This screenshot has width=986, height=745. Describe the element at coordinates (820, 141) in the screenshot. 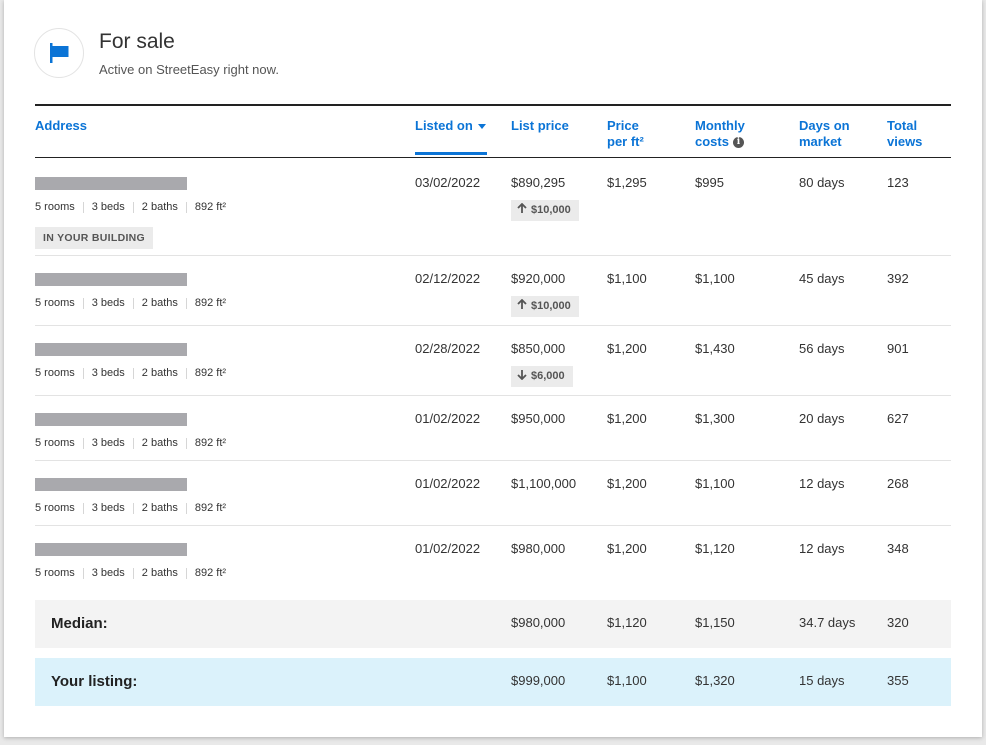

I see `days-line-2: market` at that location.